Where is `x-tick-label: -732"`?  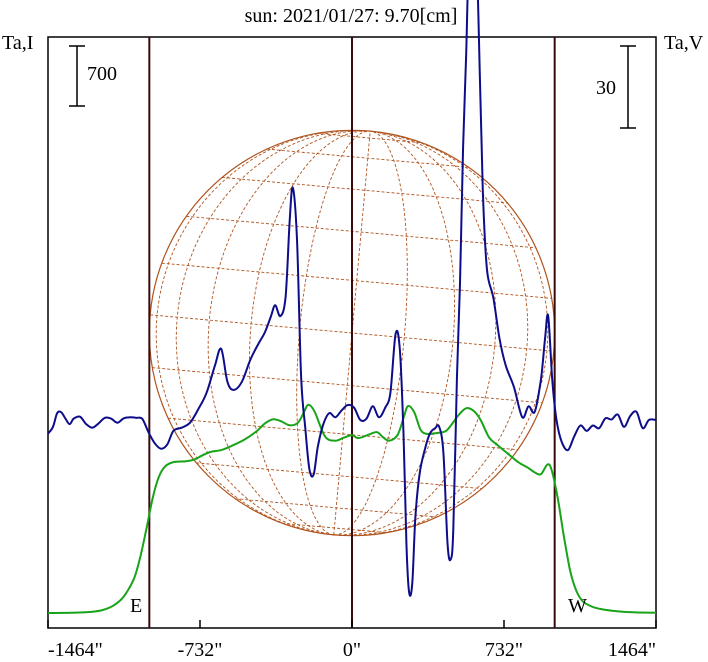 x-tick-label: -732" is located at coordinates (200, 650).